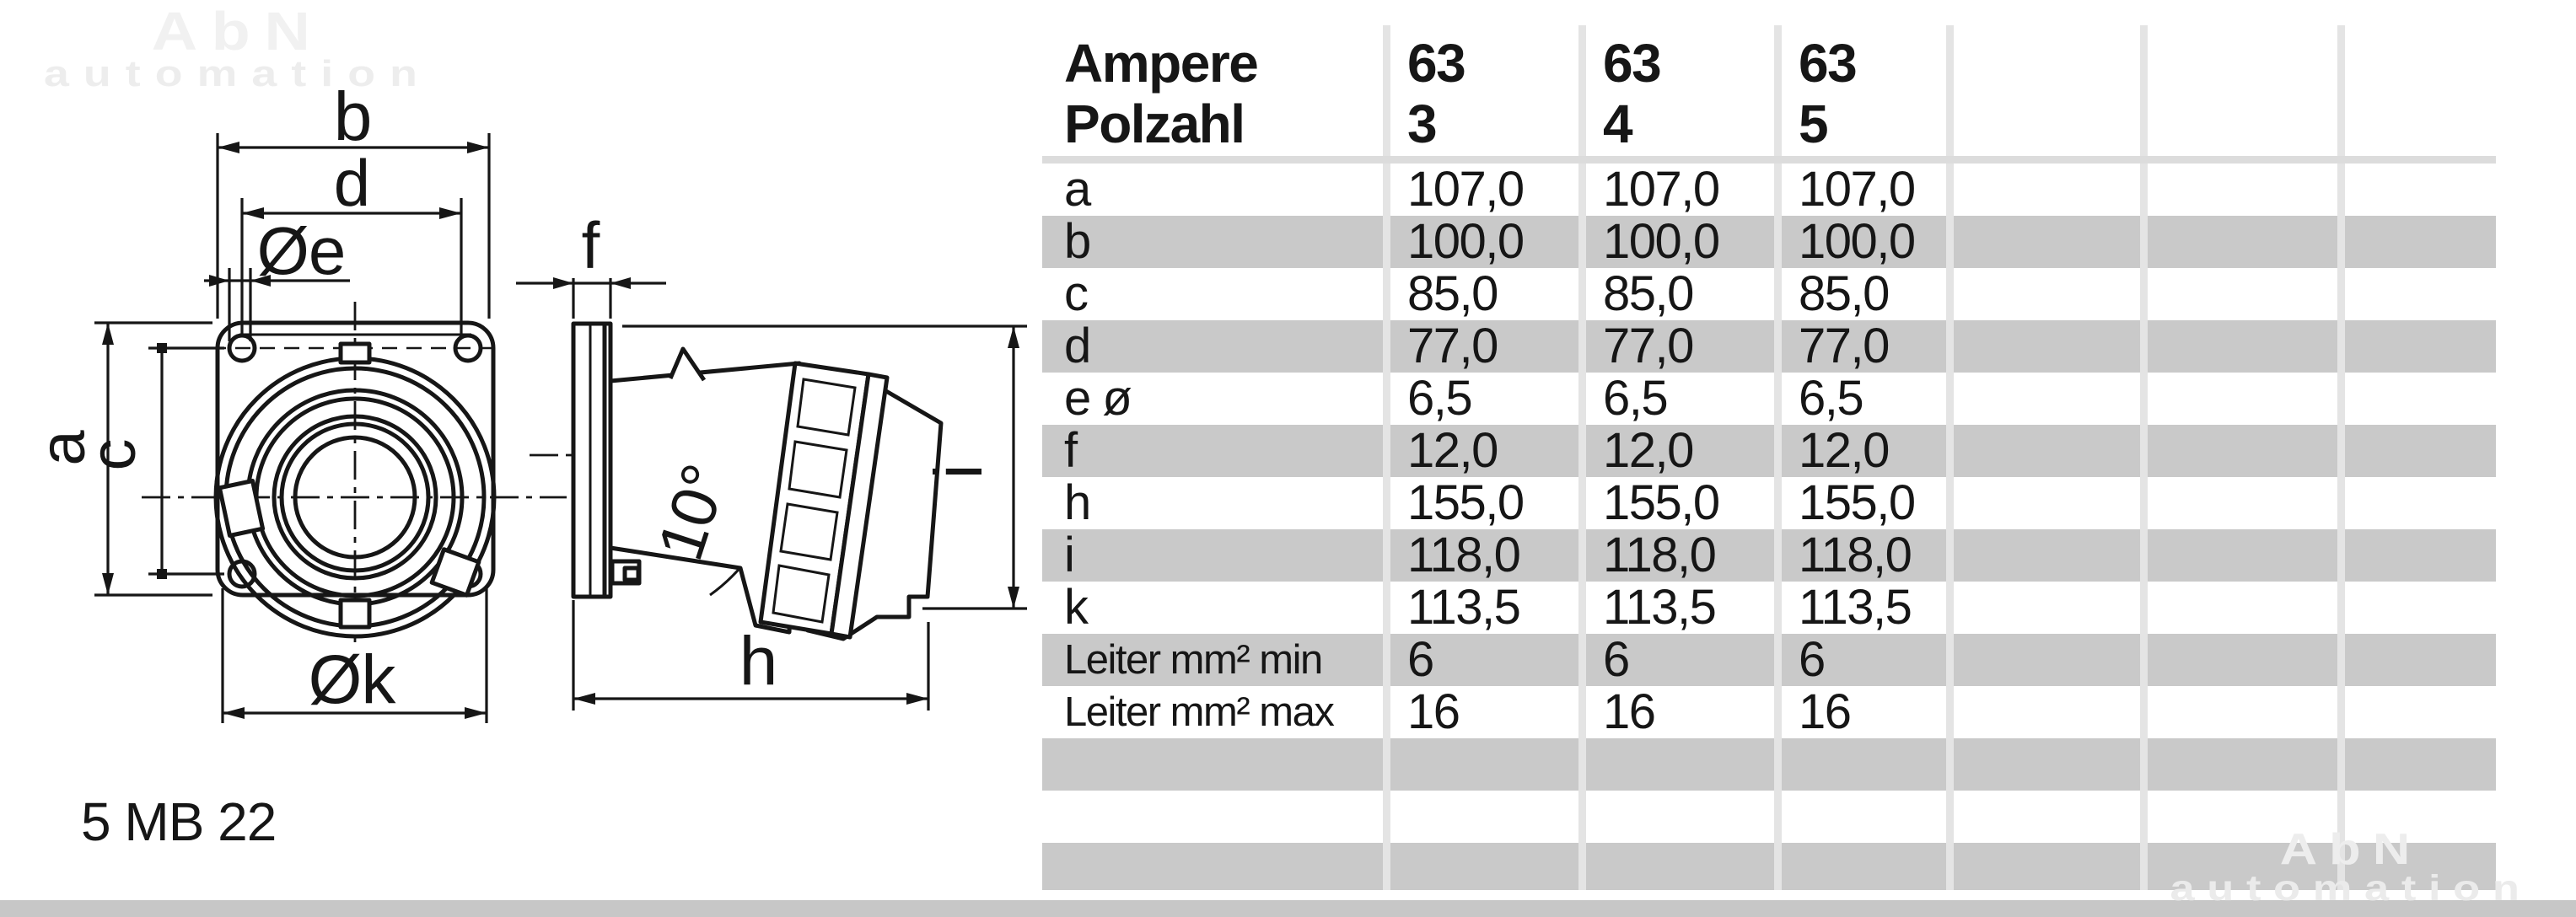 The width and height of the screenshot is (2576, 917). Describe the element at coordinates (1288, 908) in the screenshot. I see `footer-bar` at that location.